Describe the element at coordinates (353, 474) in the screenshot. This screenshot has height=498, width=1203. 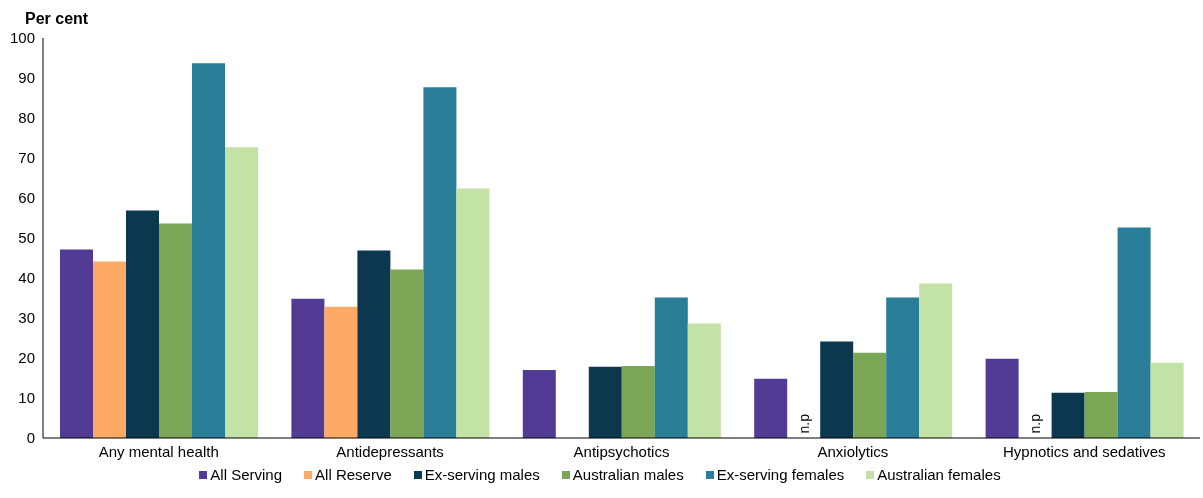
I see `legend-label: All Reserve` at that location.